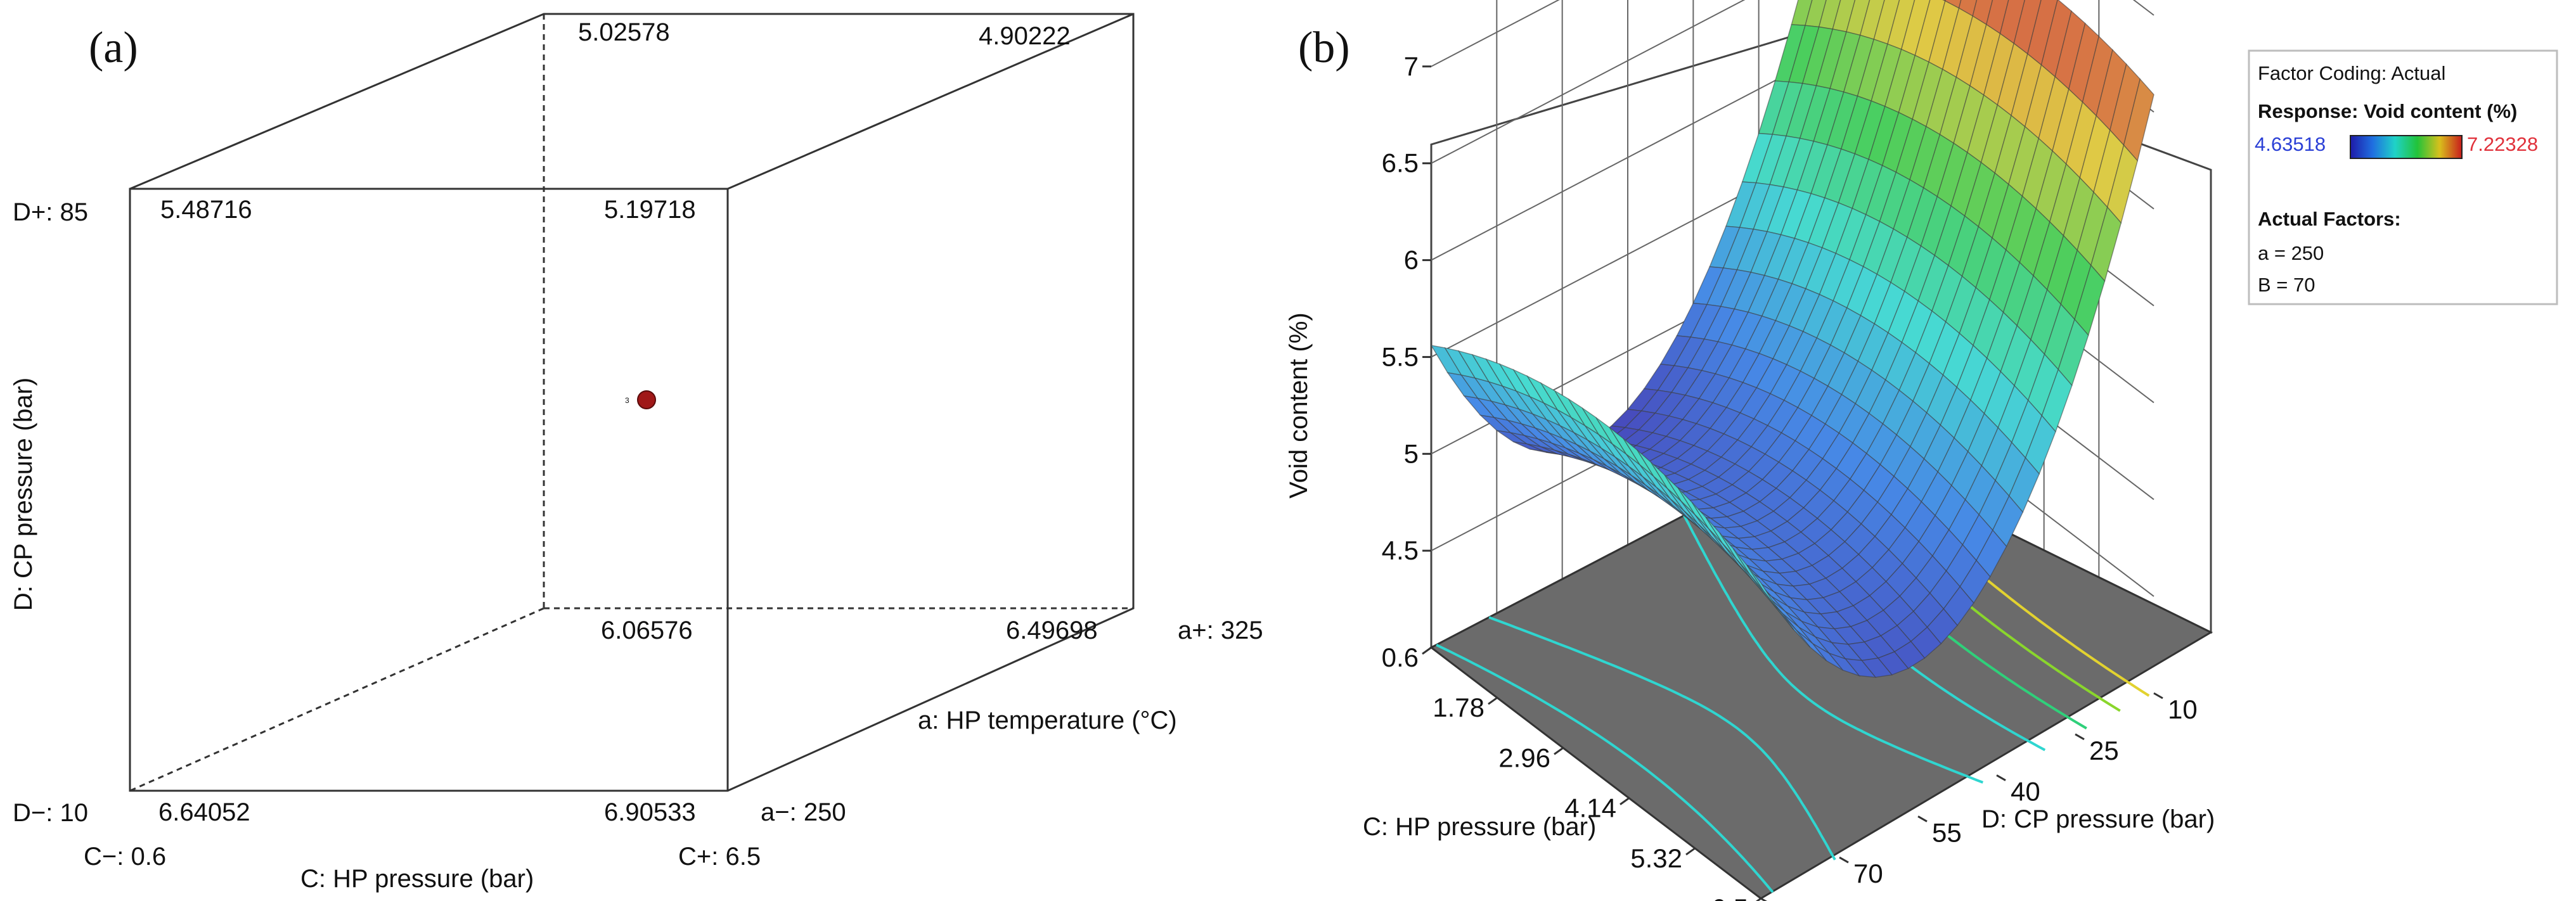  I want to click on x-axis-title: C: HP pressure (bar), so click(1480, 827).